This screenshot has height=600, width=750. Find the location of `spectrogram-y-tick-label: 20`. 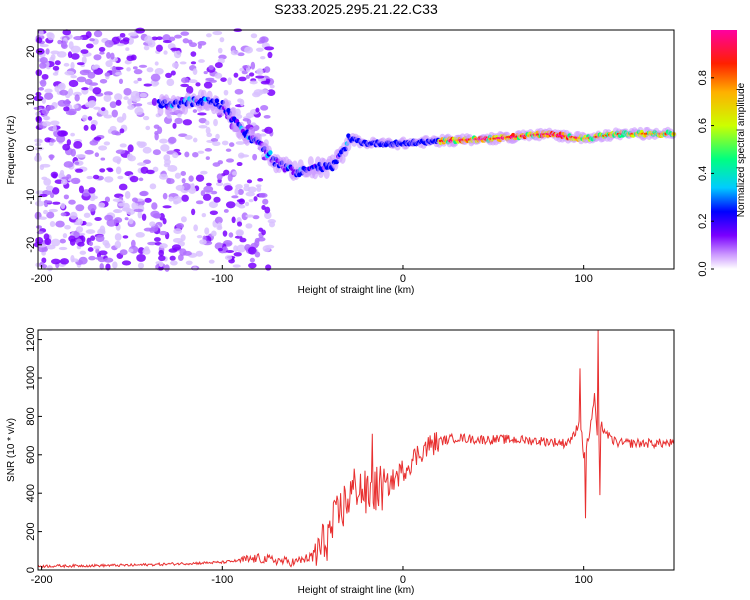

spectrogram-y-tick-label: 20 is located at coordinates (31, 52).